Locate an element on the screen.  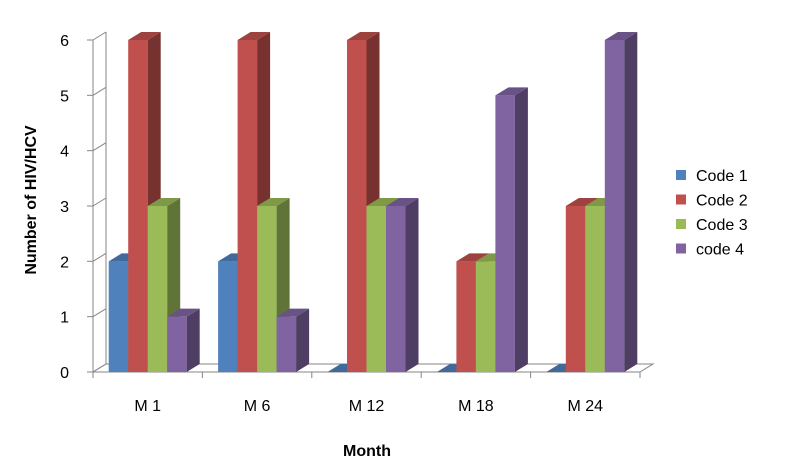
legend-item: code 4 is located at coordinates (710, 250).